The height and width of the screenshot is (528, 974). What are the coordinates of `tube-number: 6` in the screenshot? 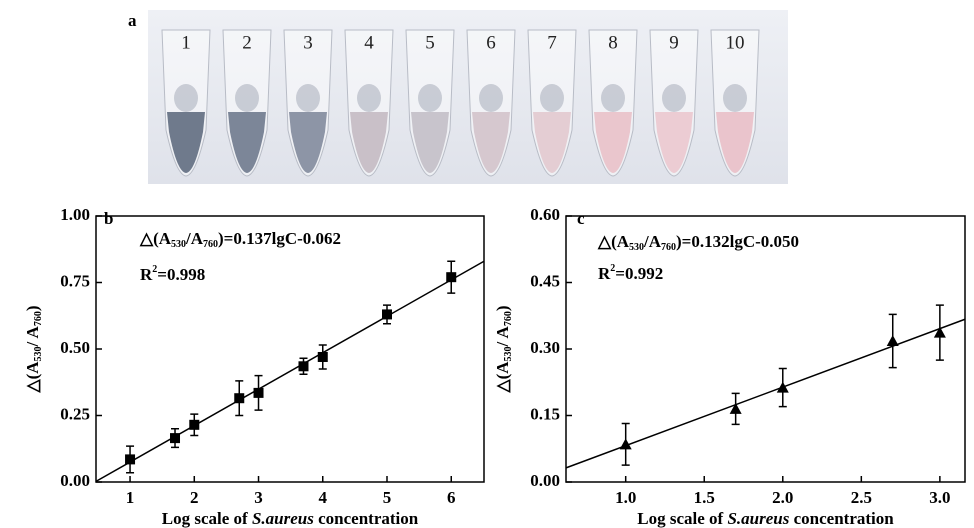 It's located at (491, 42).